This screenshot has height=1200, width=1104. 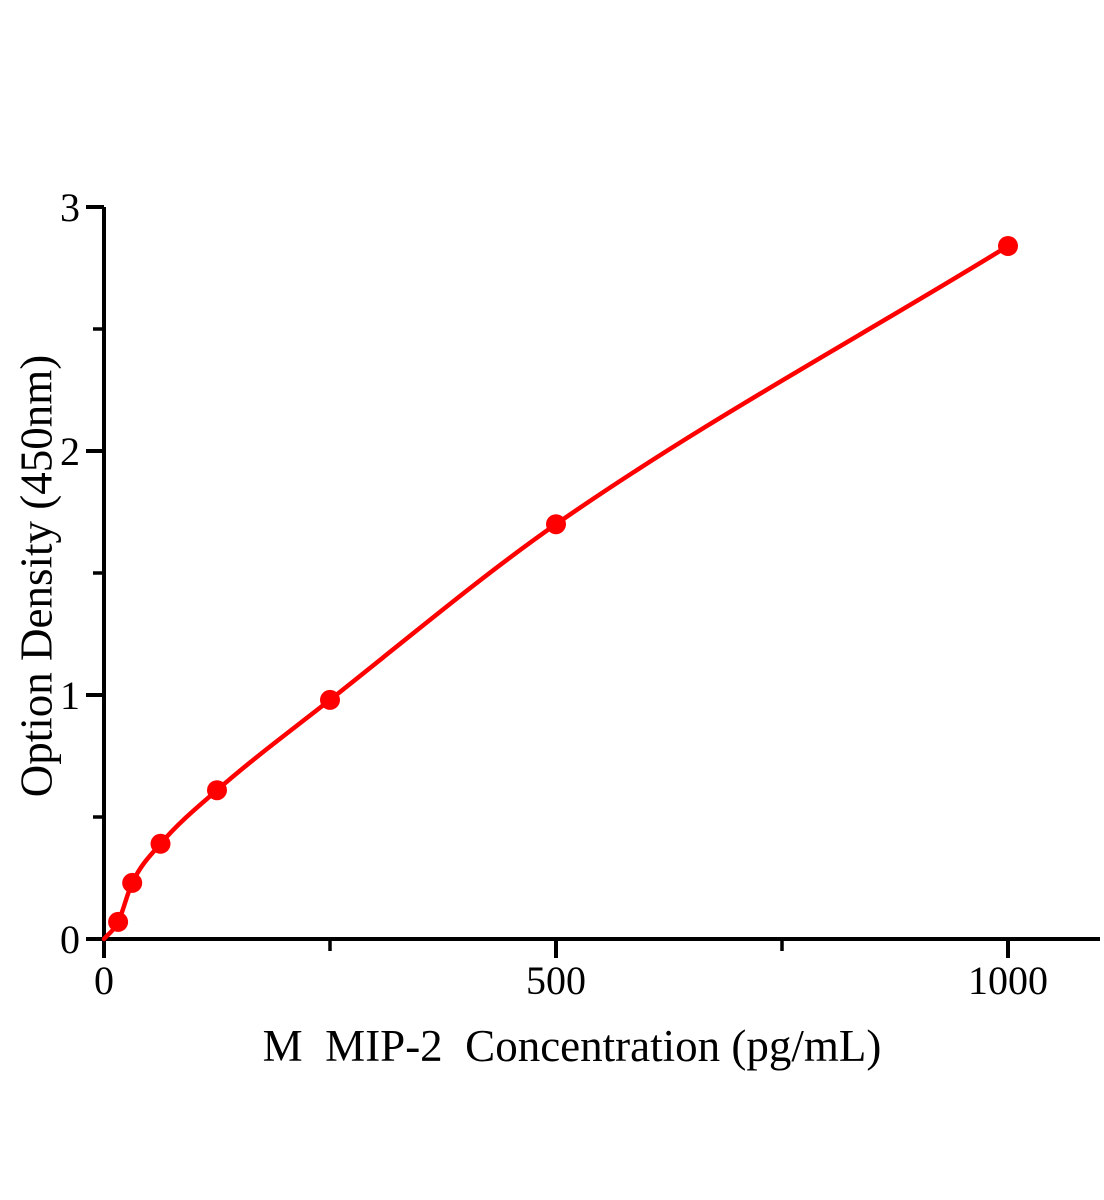 What do you see at coordinates (70, 207) in the screenshot?
I see `y-tick-label: 3` at bounding box center [70, 207].